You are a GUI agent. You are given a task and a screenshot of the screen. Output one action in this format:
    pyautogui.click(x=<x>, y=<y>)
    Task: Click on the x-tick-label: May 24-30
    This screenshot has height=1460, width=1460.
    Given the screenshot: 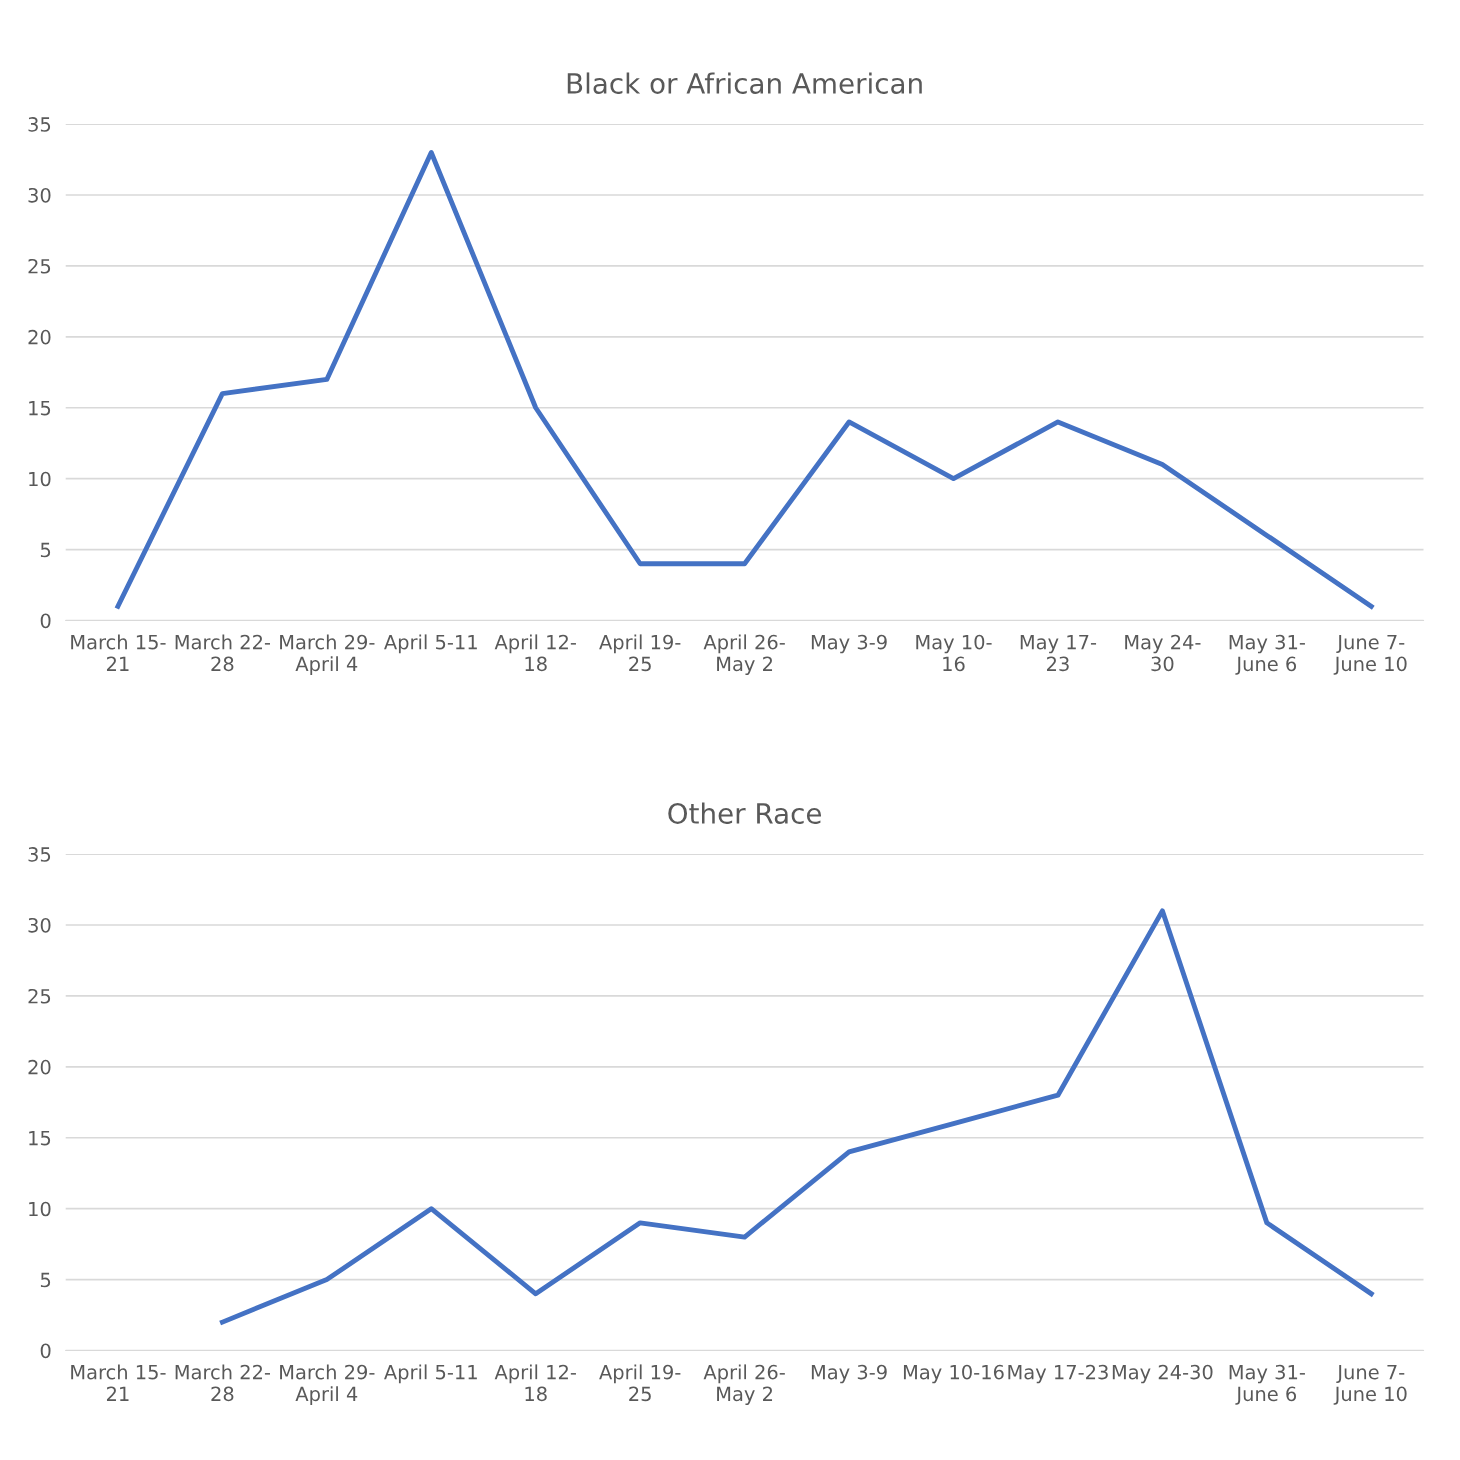 What is the action you would take?
    pyautogui.click(x=1162, y=1374)
    